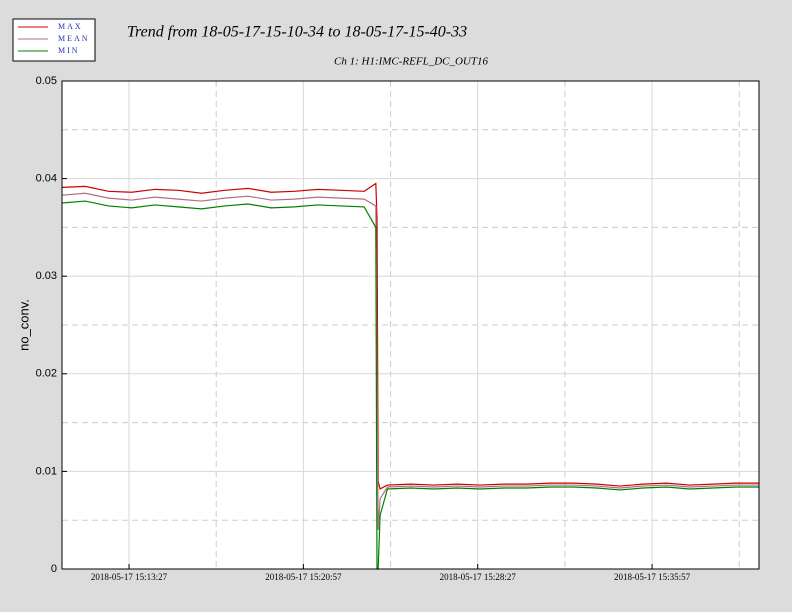 This screenshot has height=612, width=792. What do you see at coordinates (70, 26) in the screenshot?
I see `legend-label: MAX` at bounding box center [70, 26].